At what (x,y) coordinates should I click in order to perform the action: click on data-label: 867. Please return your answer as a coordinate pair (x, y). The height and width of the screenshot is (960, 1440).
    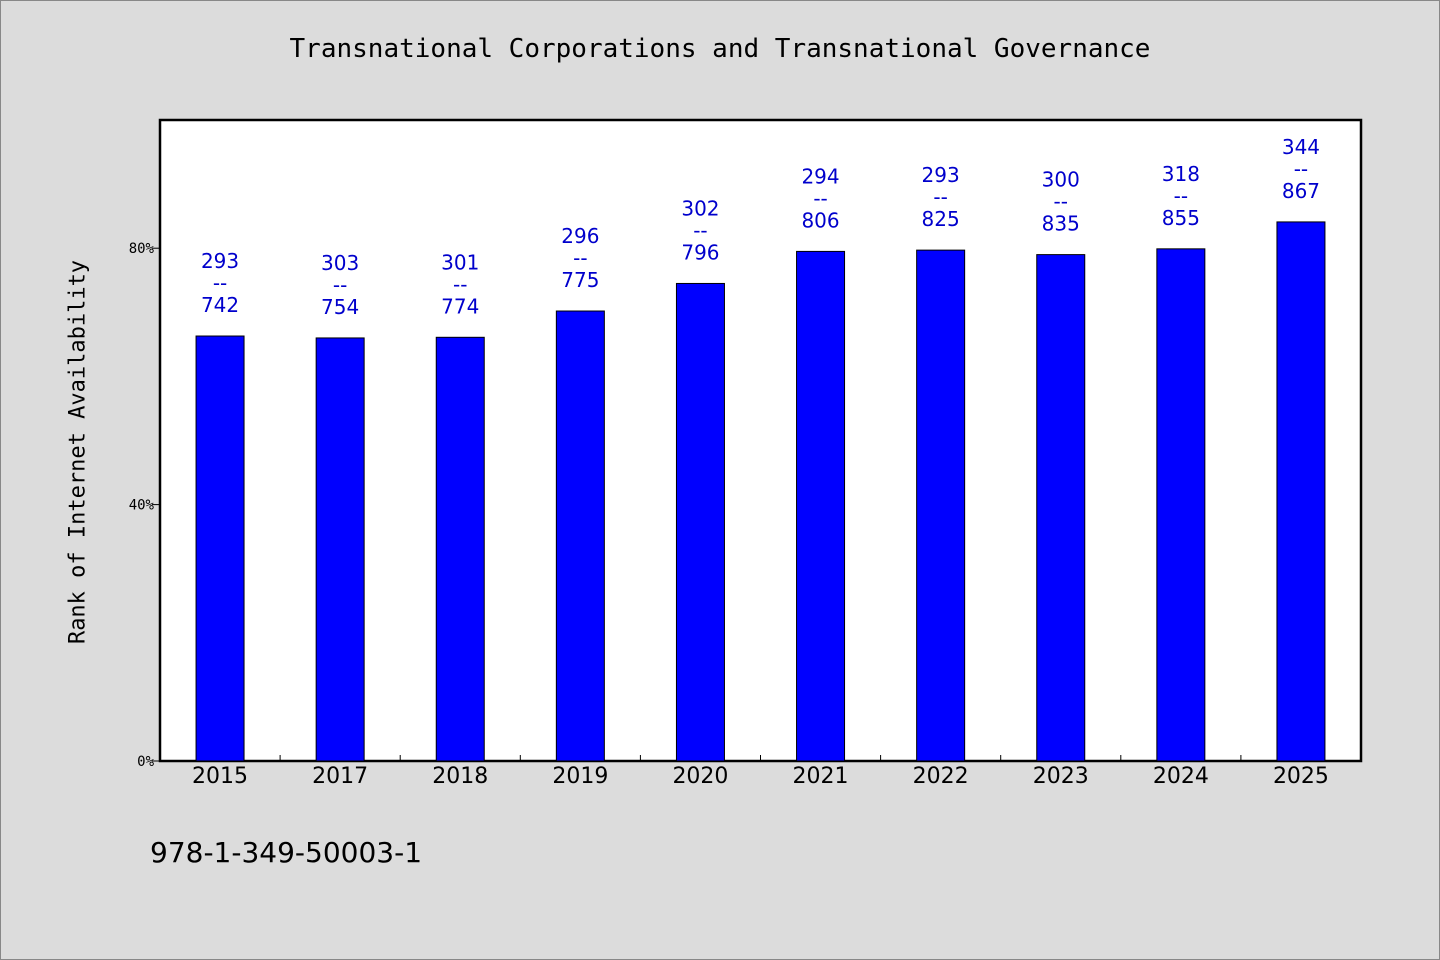
    Looking at the image, I should click on (1301, 191).